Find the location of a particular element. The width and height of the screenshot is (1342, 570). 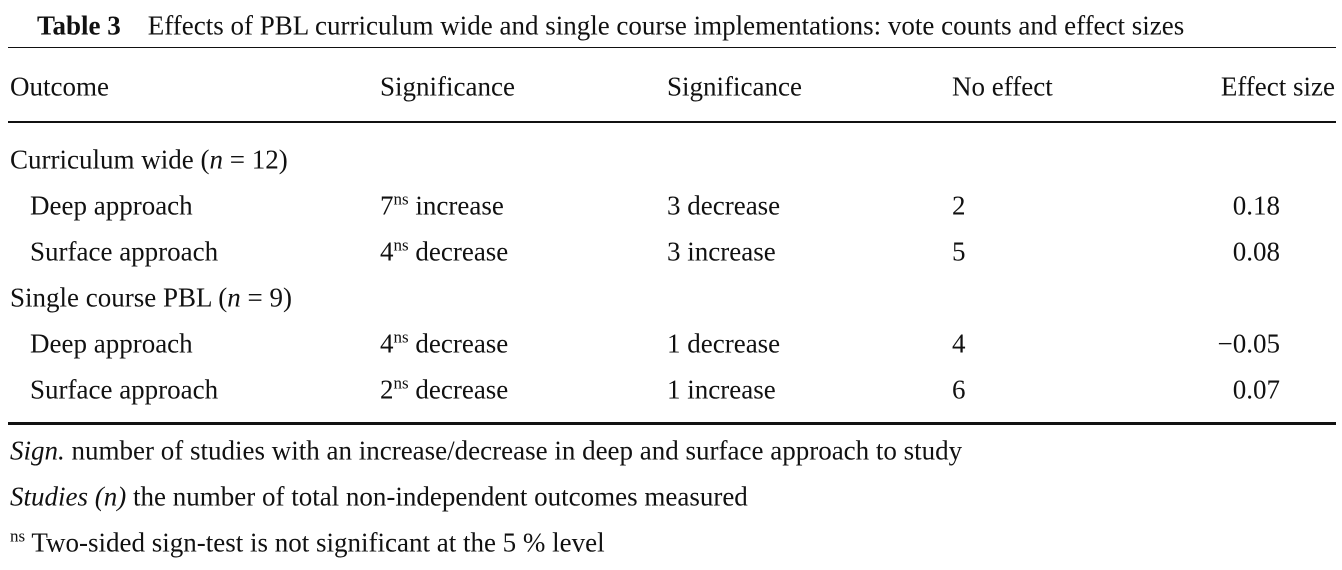

text-segment: 0.08 is located at coordinates (1256, 251).